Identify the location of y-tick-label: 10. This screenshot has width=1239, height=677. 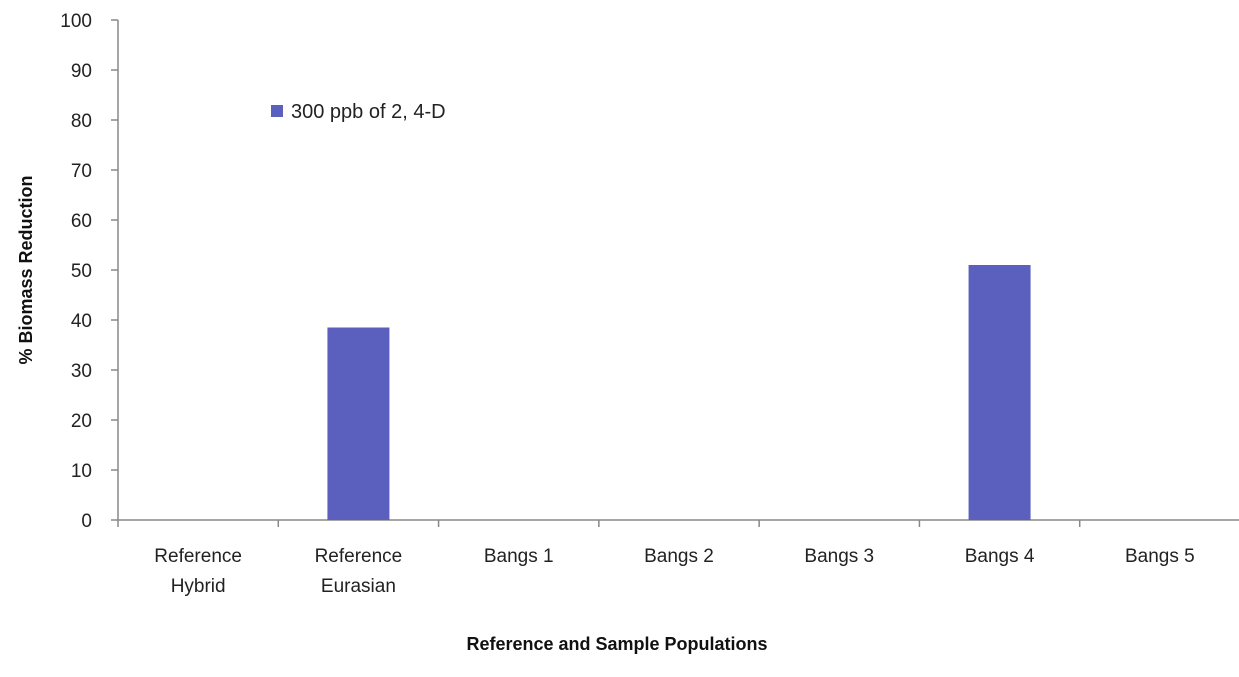
(81, 471).